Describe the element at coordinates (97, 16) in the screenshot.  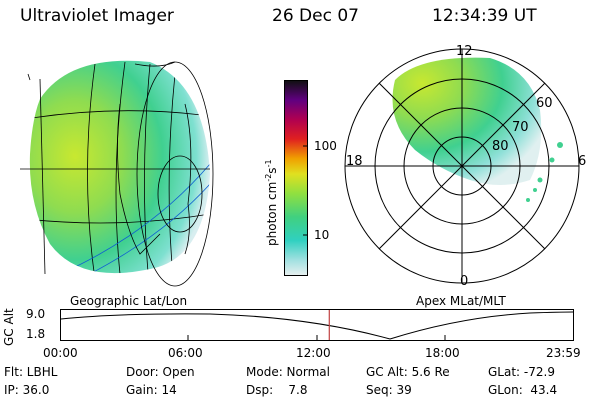
I see `instrument-title: Ultraviolet Imager` at that location.